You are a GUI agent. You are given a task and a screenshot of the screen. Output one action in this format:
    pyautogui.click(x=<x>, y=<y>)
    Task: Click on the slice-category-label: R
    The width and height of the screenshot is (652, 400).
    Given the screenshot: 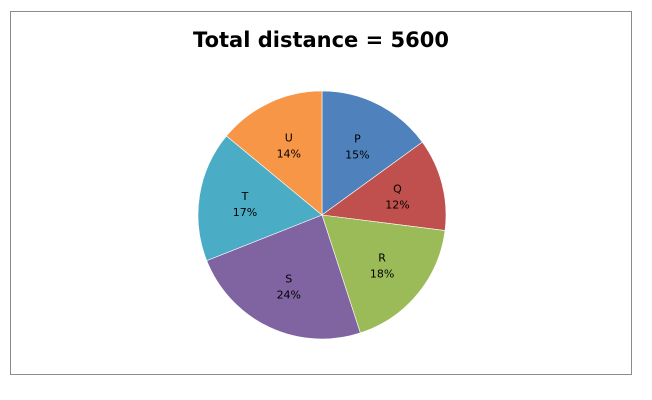 What is the action you would take?
    pyautogui.click(x=382, y=258)
    